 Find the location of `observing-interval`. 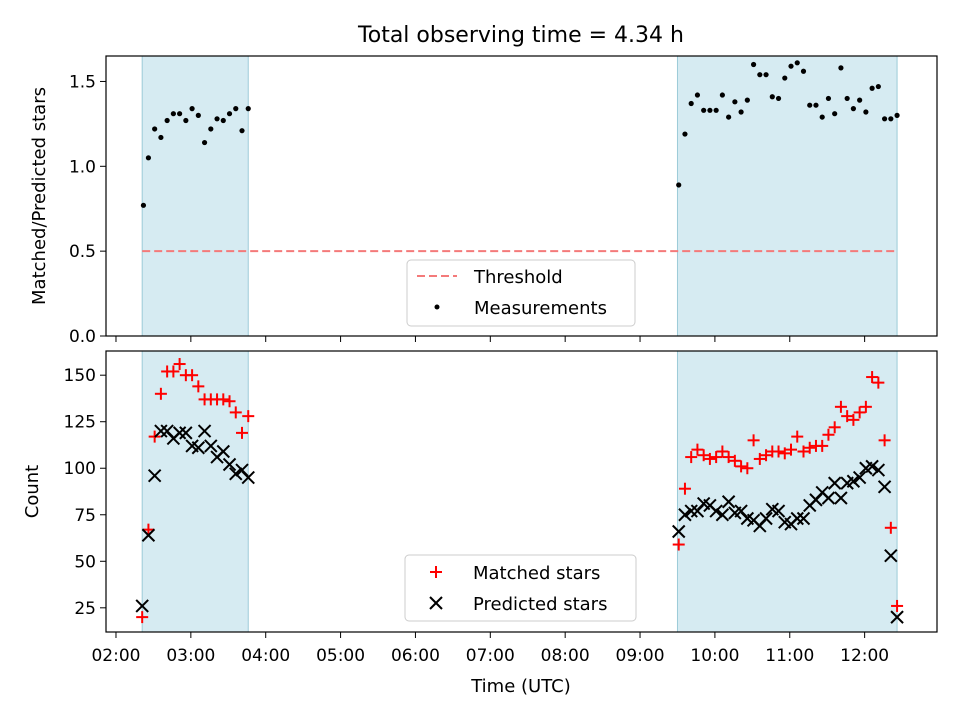

observing-interval is located at coordinates (787, 196).